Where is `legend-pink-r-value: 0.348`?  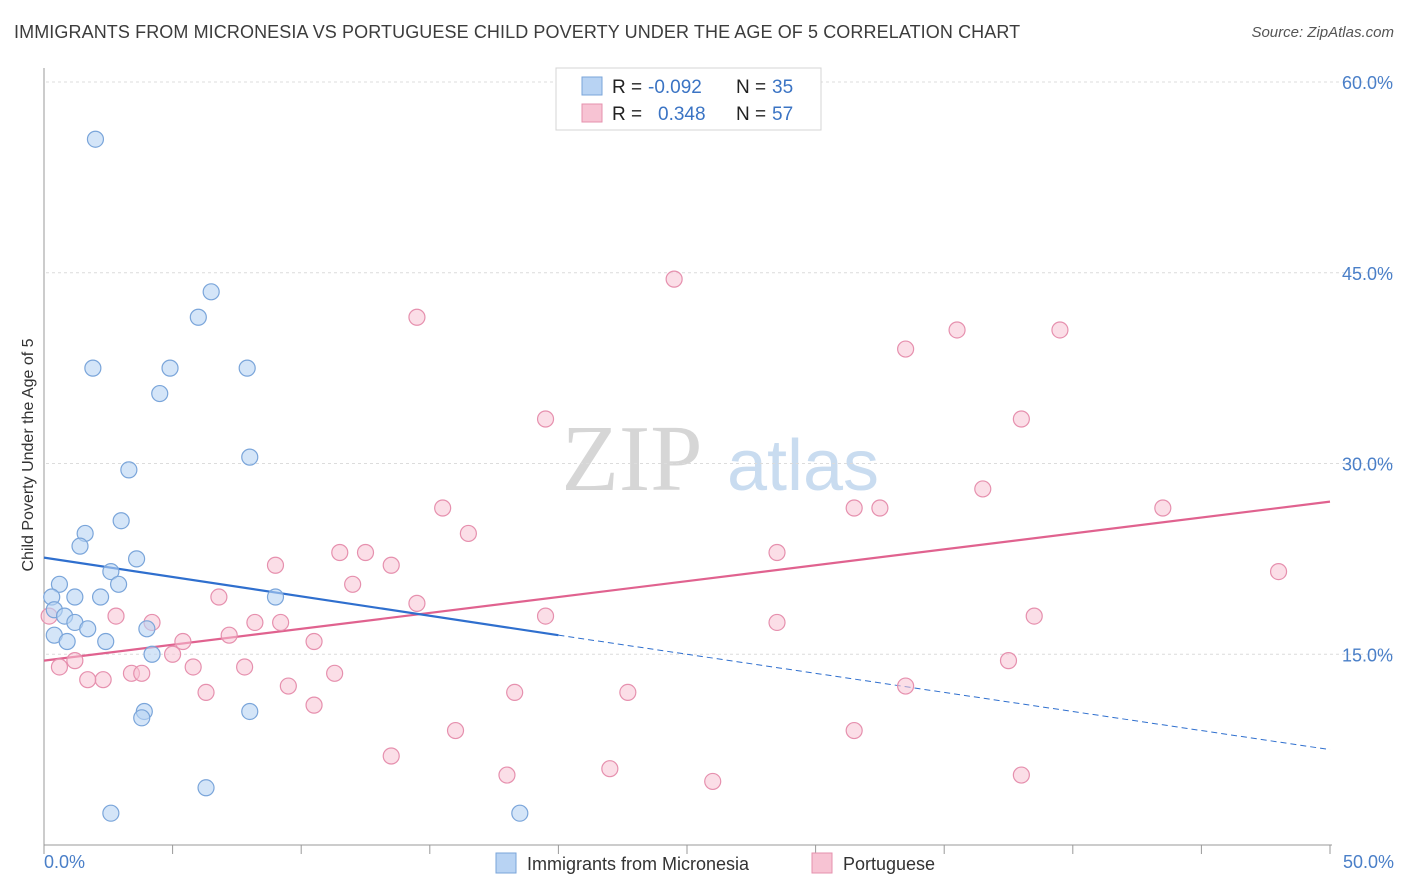
legend-pink-r-value: 0.348 is located at coordinates (682, 114).